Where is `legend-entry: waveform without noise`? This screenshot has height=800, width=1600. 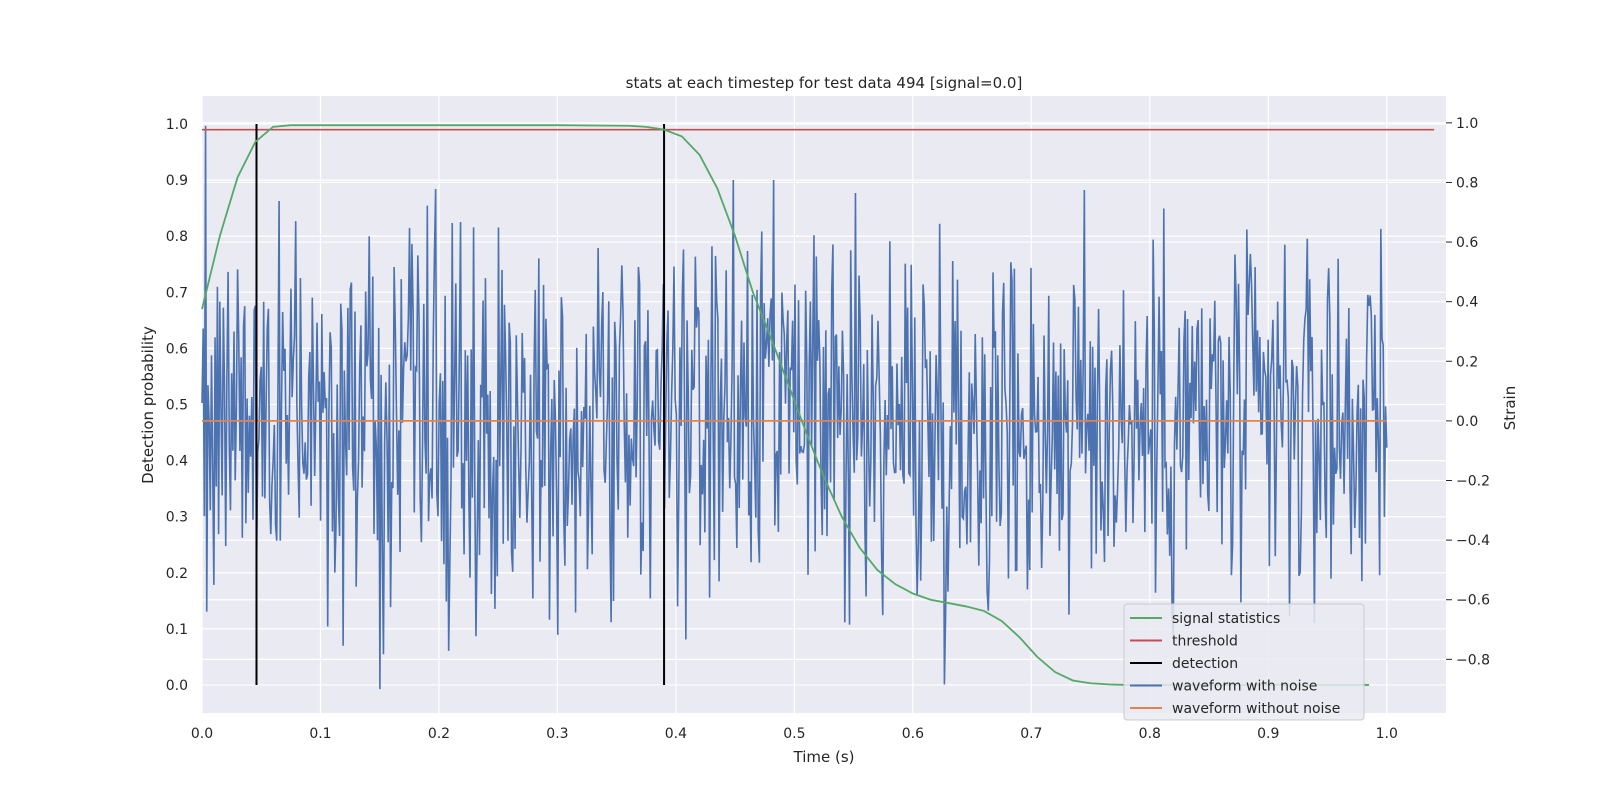 legend-entry: waveform without noise is located at coordinates (1256, 709).